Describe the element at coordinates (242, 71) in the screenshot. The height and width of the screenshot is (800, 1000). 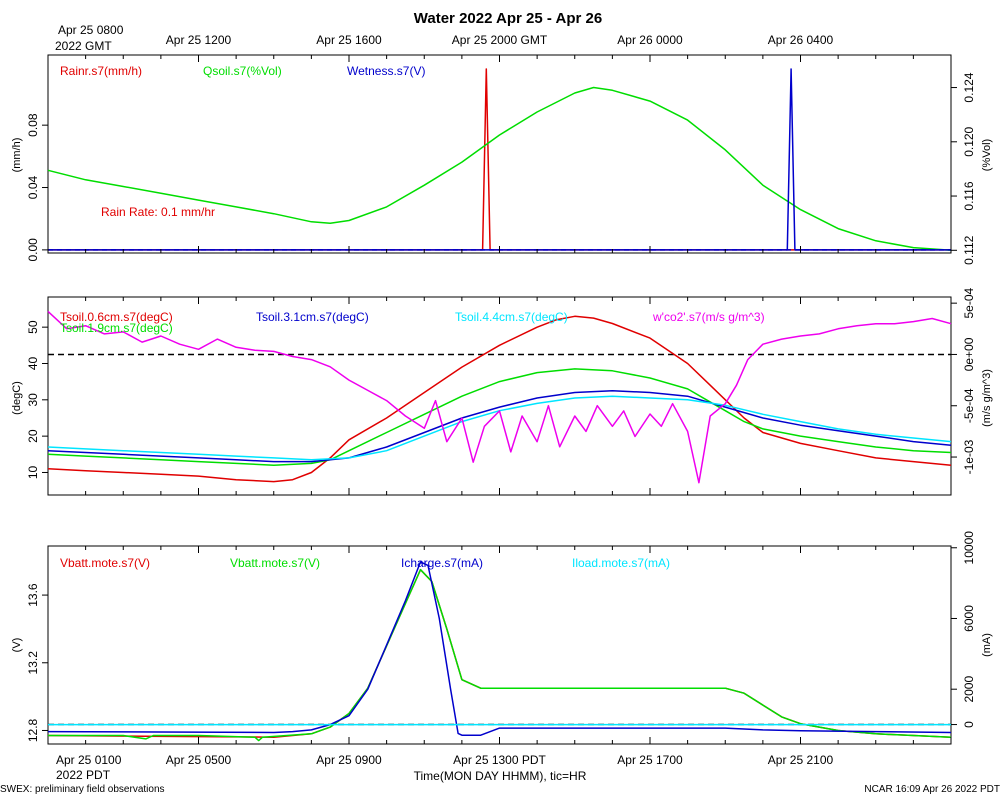
I see `series-label-qsoil: Qsoil.s7(%Vol)` at that location.